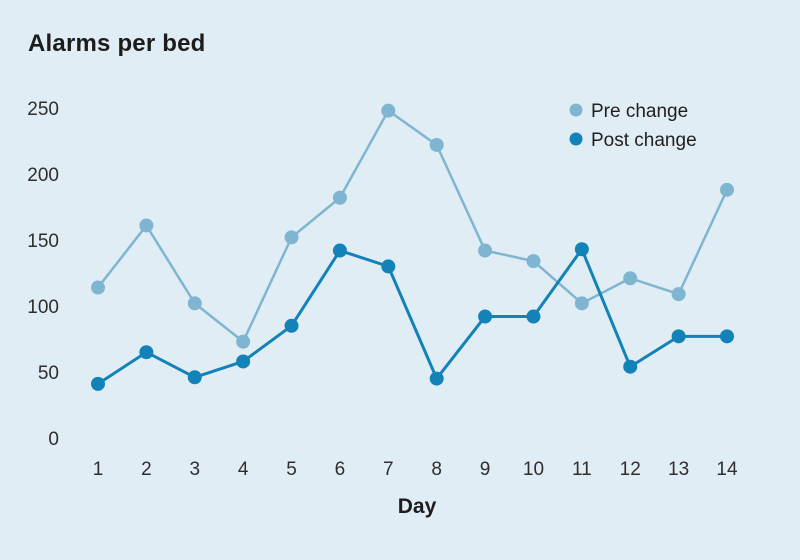  I want to click on y-tick-label: 250, so click(43, 109).